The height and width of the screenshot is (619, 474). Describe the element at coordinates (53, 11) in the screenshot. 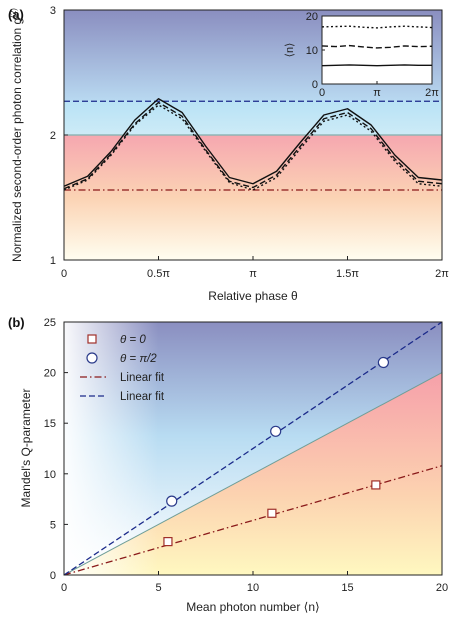

I see `y-tick-label: 3` at that location.